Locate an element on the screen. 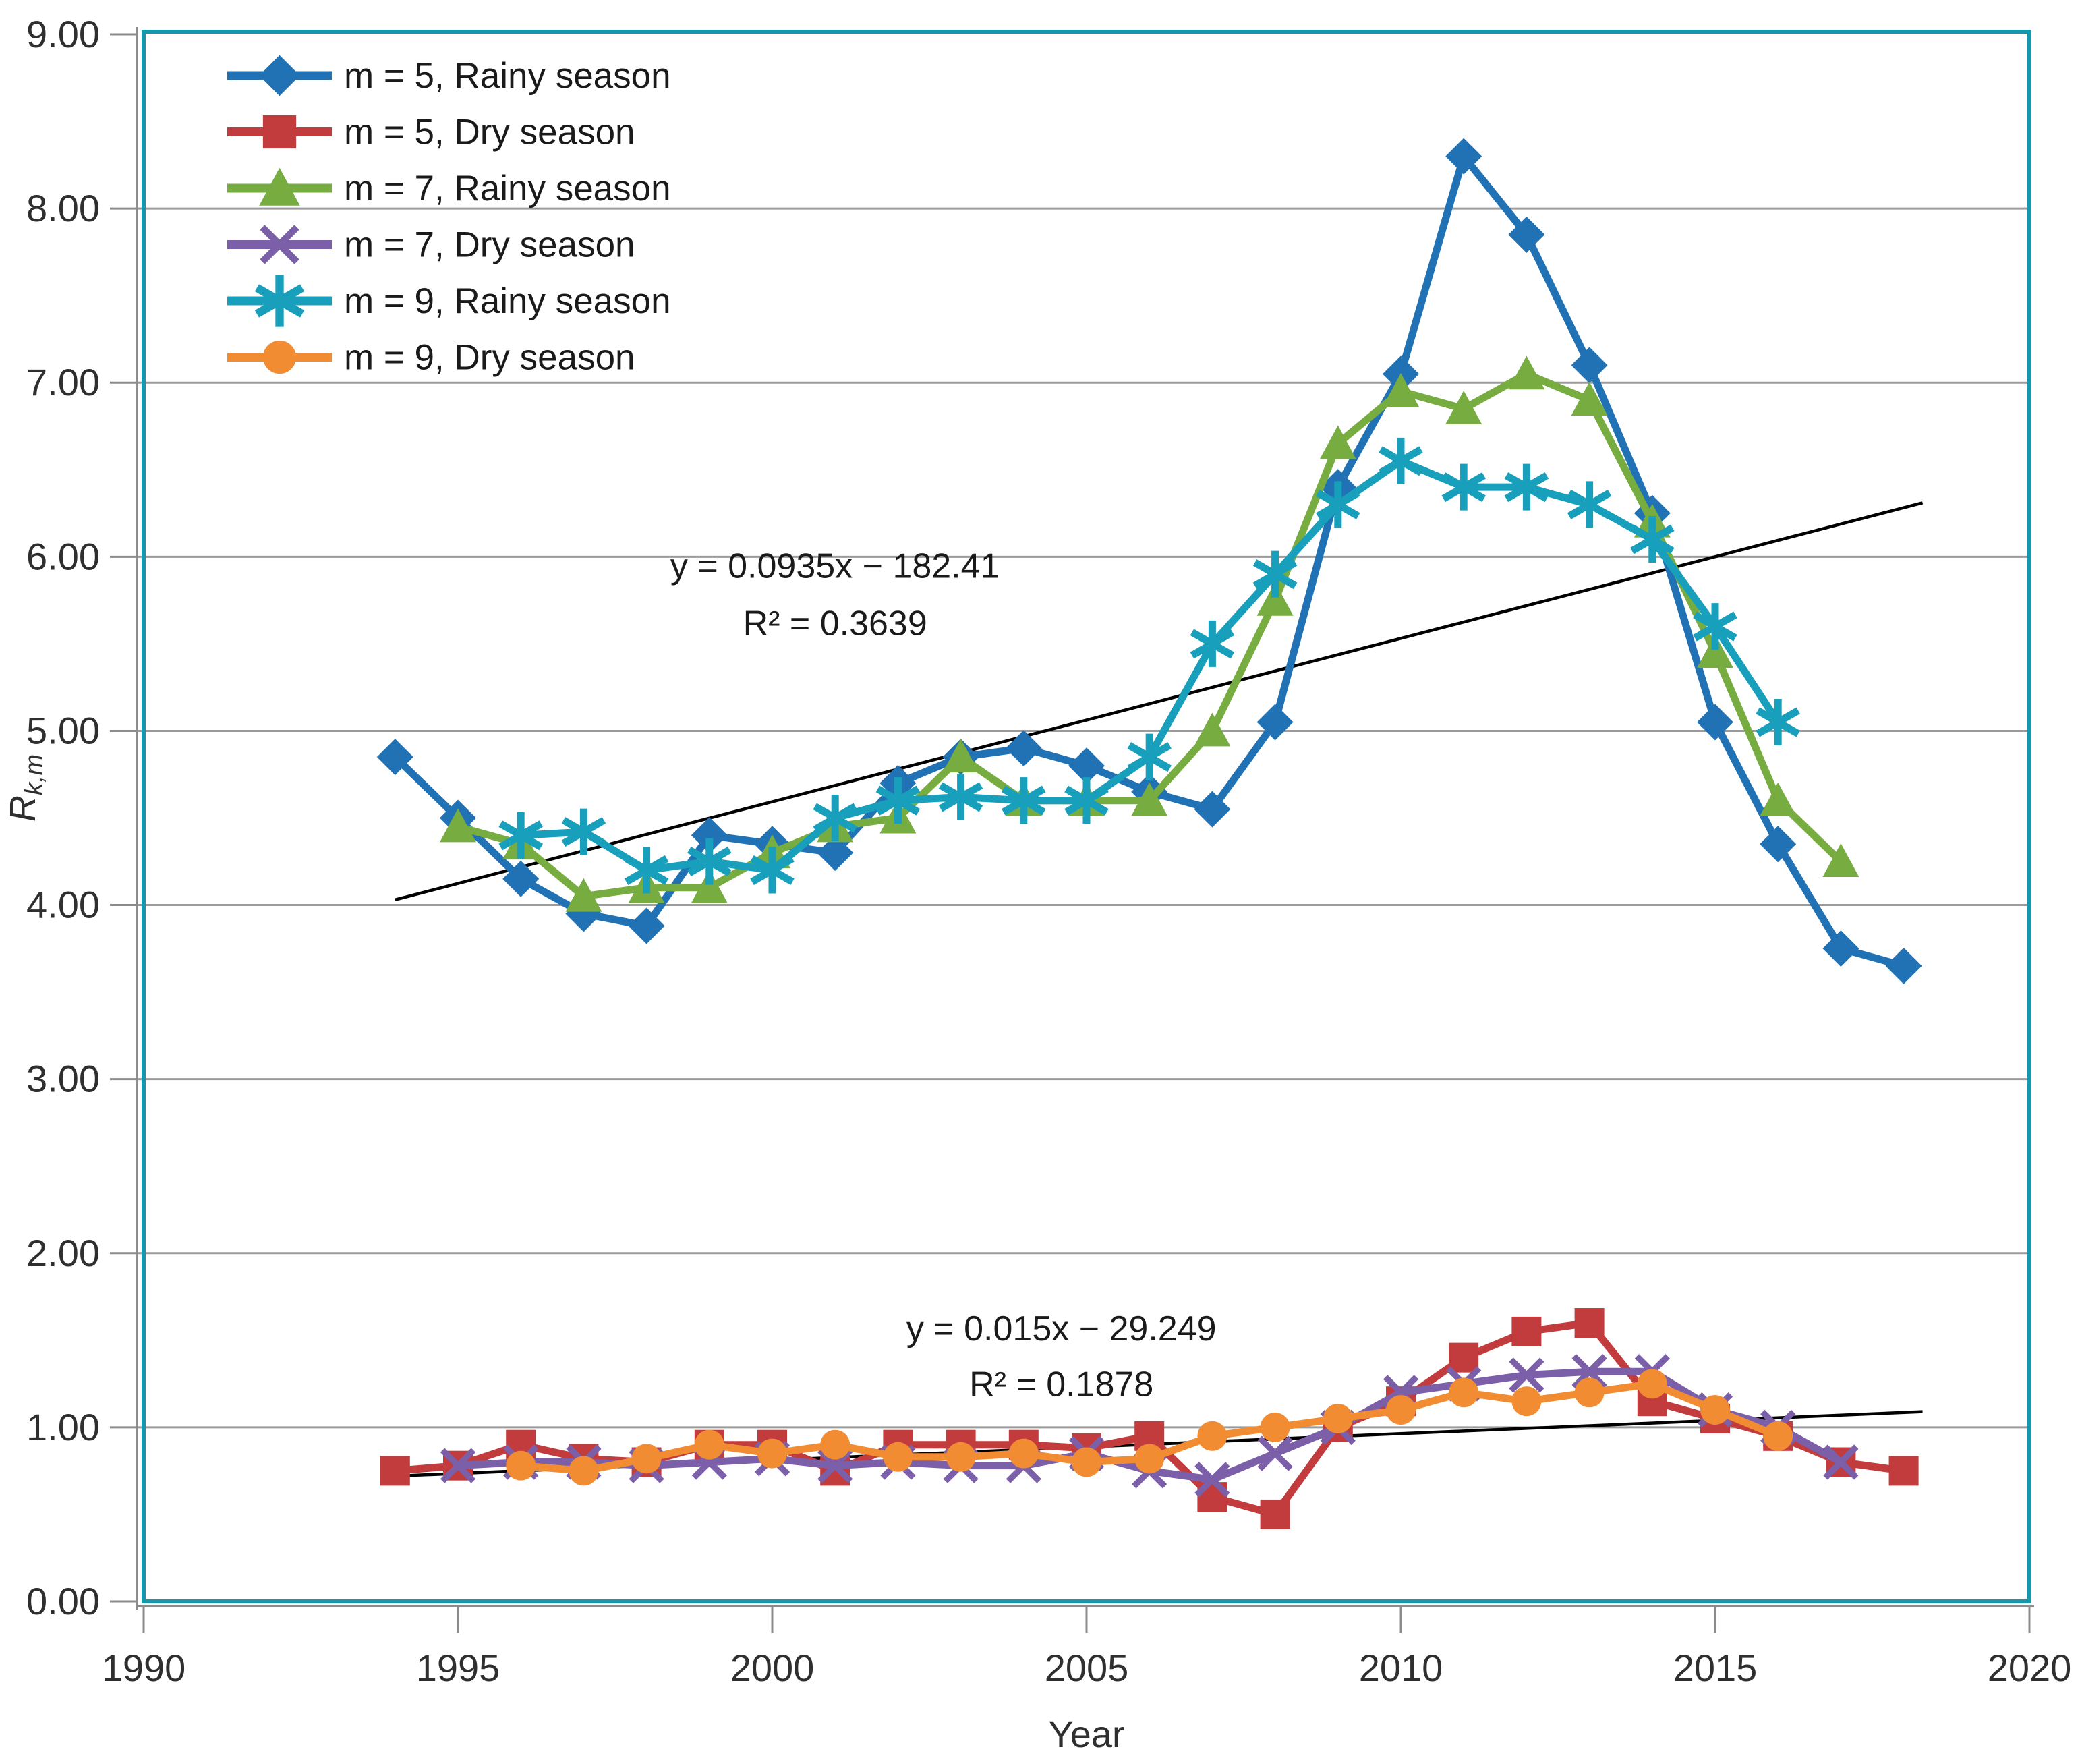 The width and height of the screenshot is (2080, 1764). x-axis-title: Year is located at coordinates (1086, 1734).